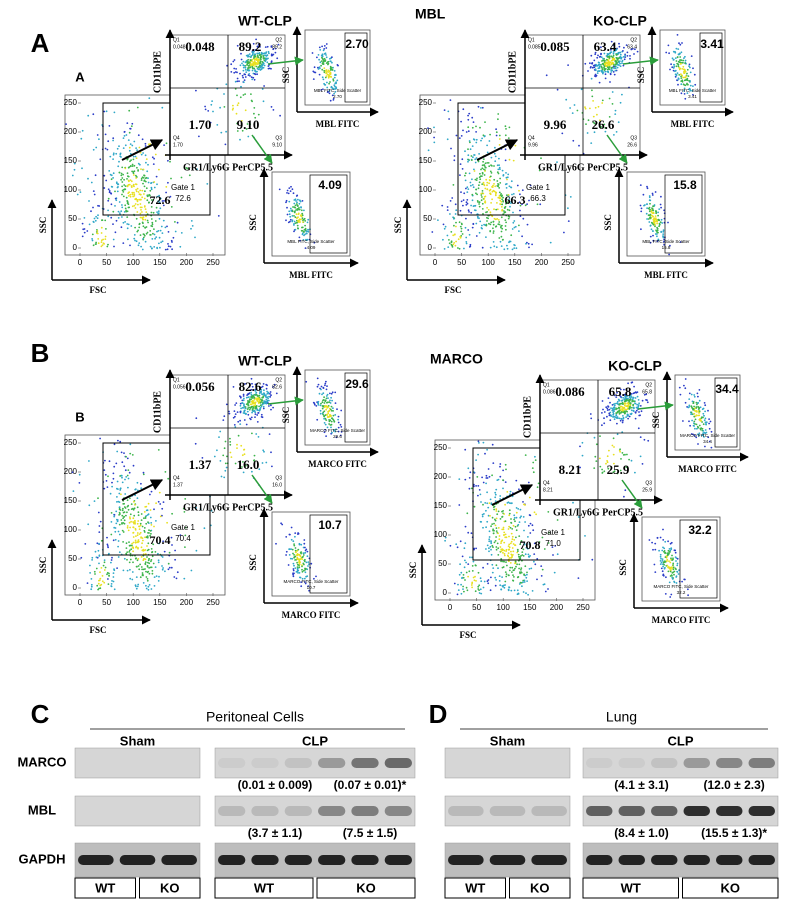 Image resolution: width=800 pixels, height=904 pixels. What do you see at coordinates (648, 385) in the screenshot?
I see `quad-name: Q2` at bounding box center [648, 385].